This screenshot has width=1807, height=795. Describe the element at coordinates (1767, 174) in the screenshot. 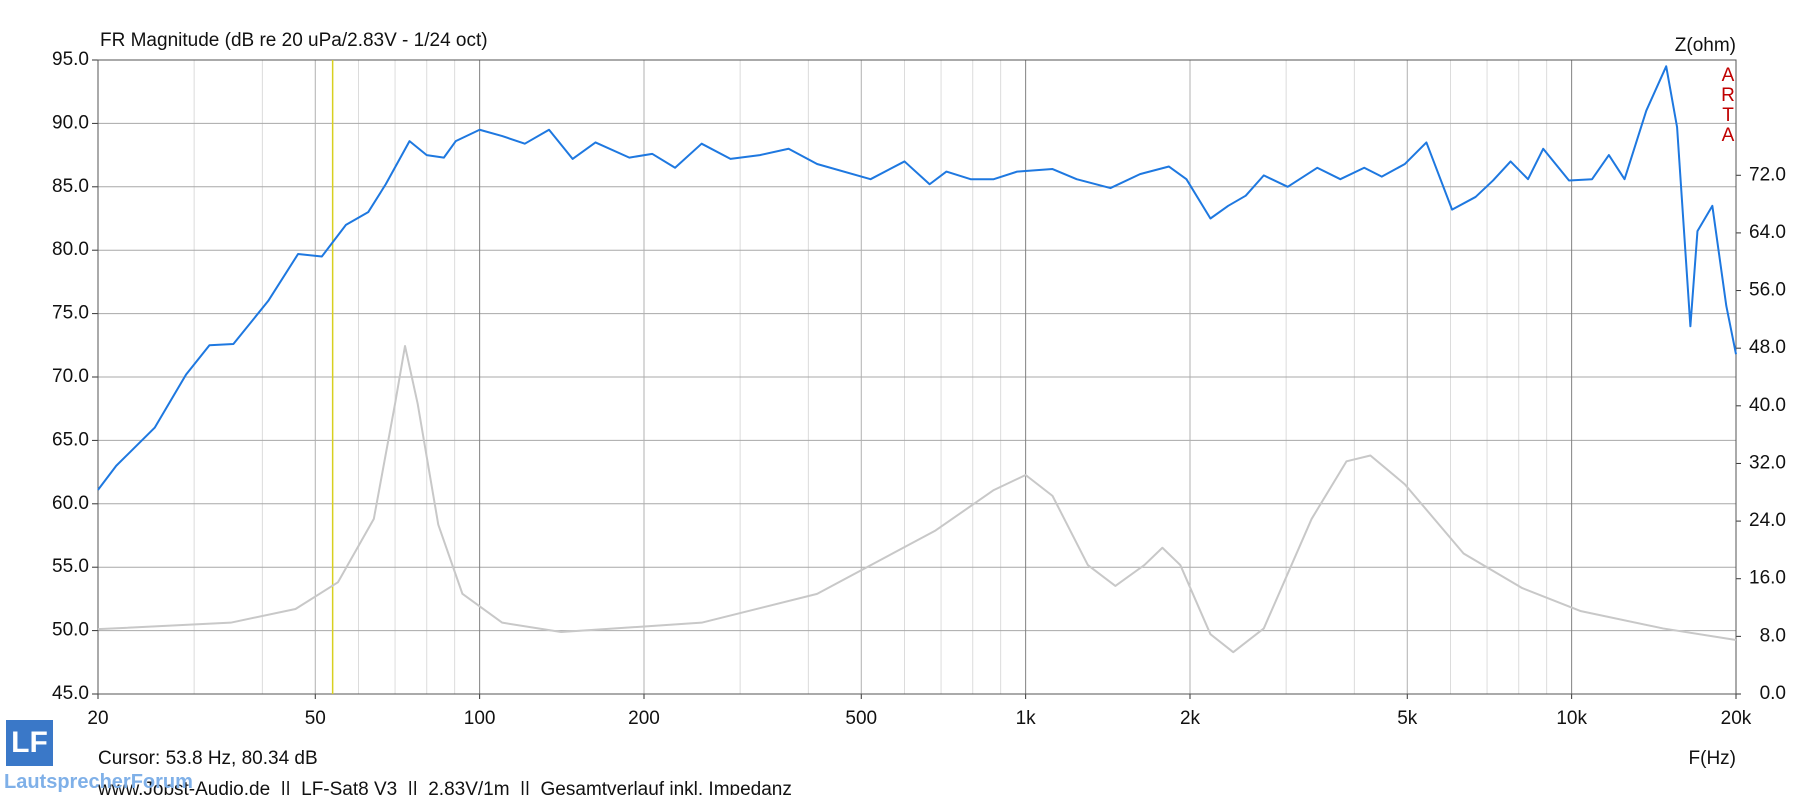

I see `y2-tick-label: 72.0` at that location.